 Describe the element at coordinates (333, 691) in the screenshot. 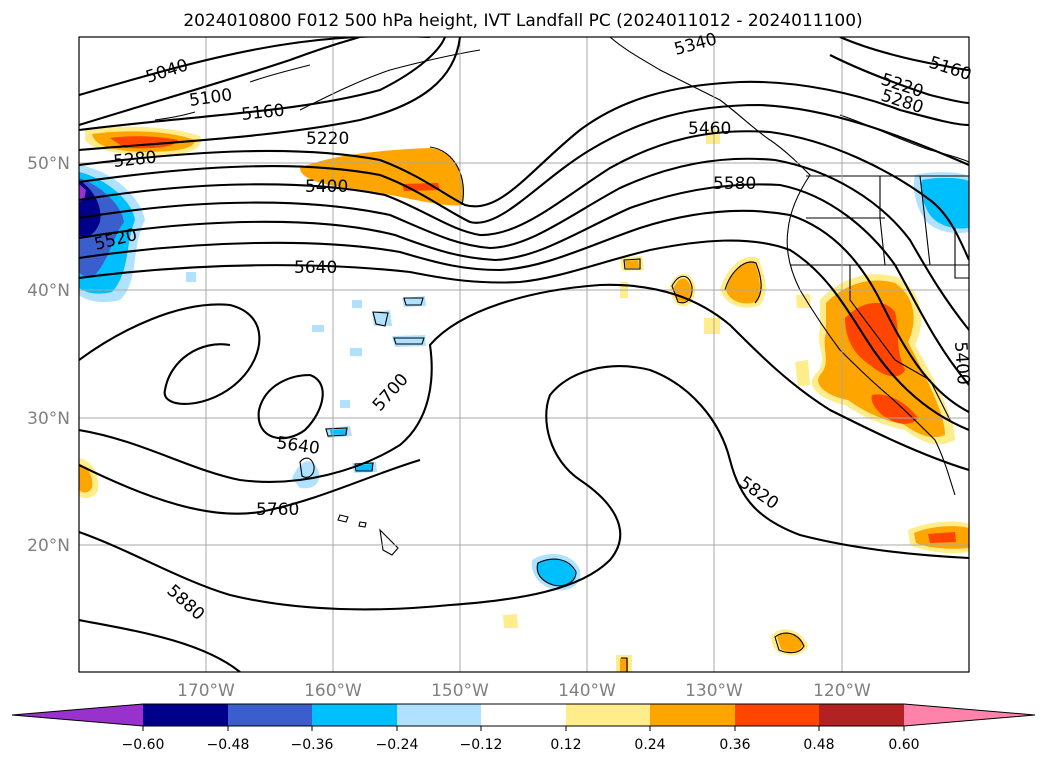

I see `lon-tick-label: 160°W` at that location.